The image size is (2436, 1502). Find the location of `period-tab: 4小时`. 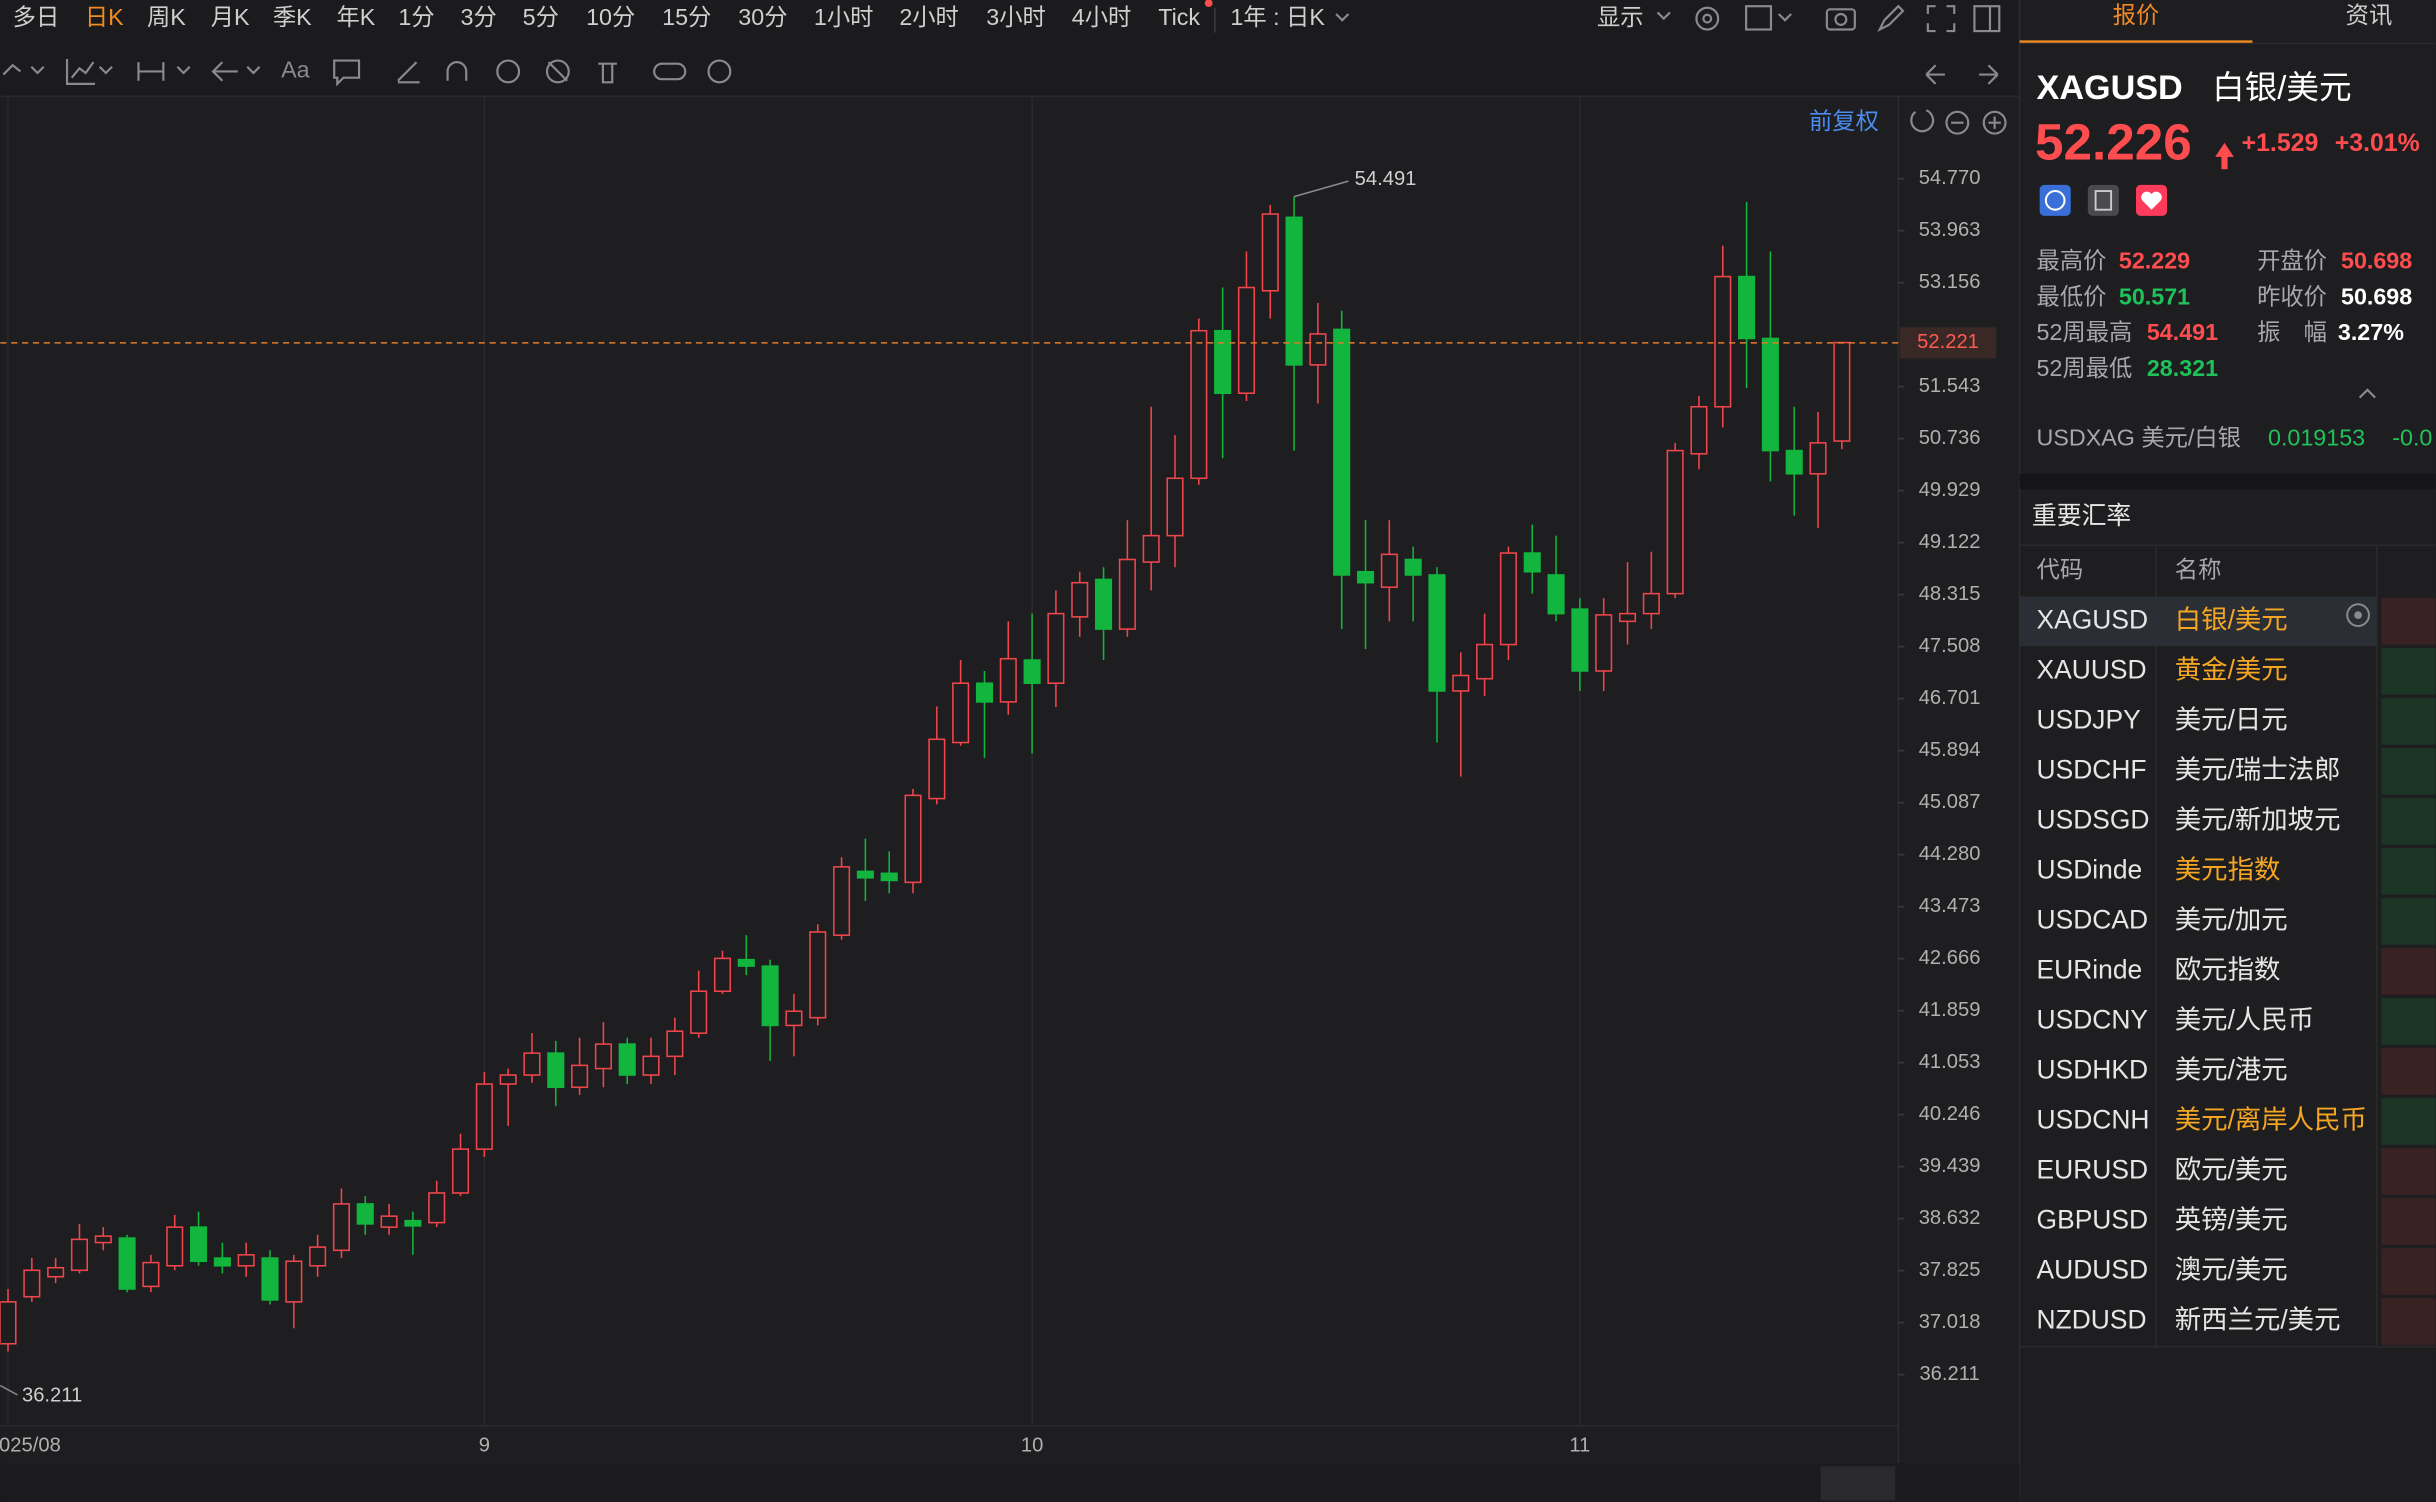

period-tab: 4小时 is located at coordinates (1102, 17).